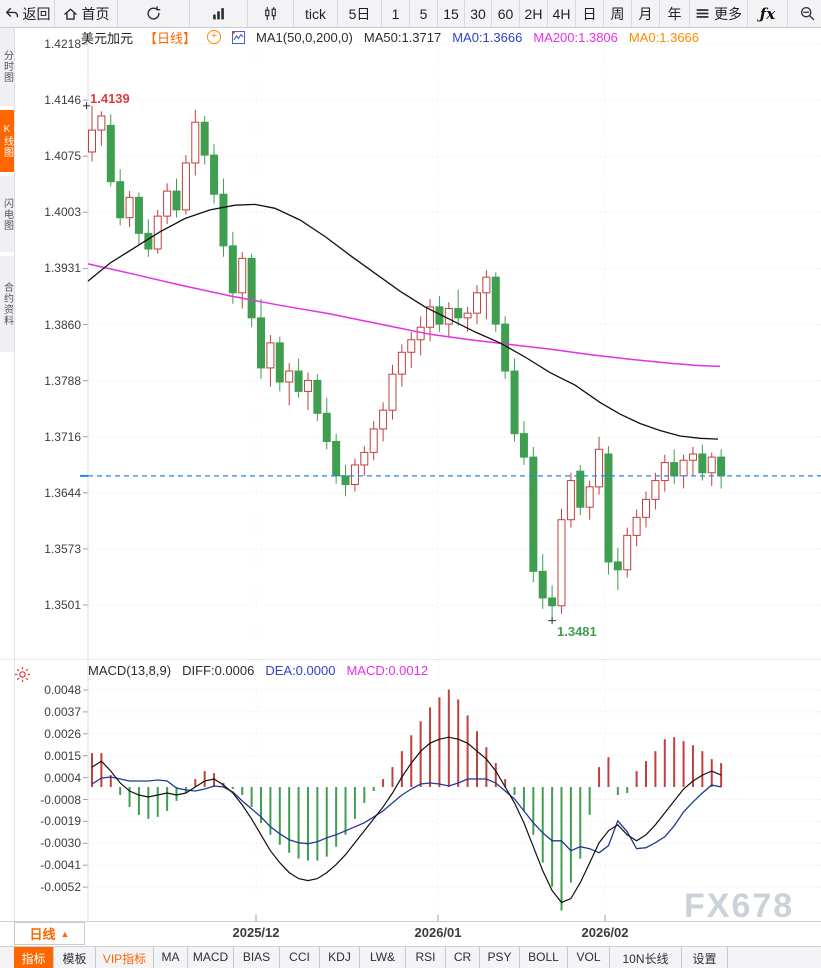  I want to click on menu-icon, so click(702, 13).